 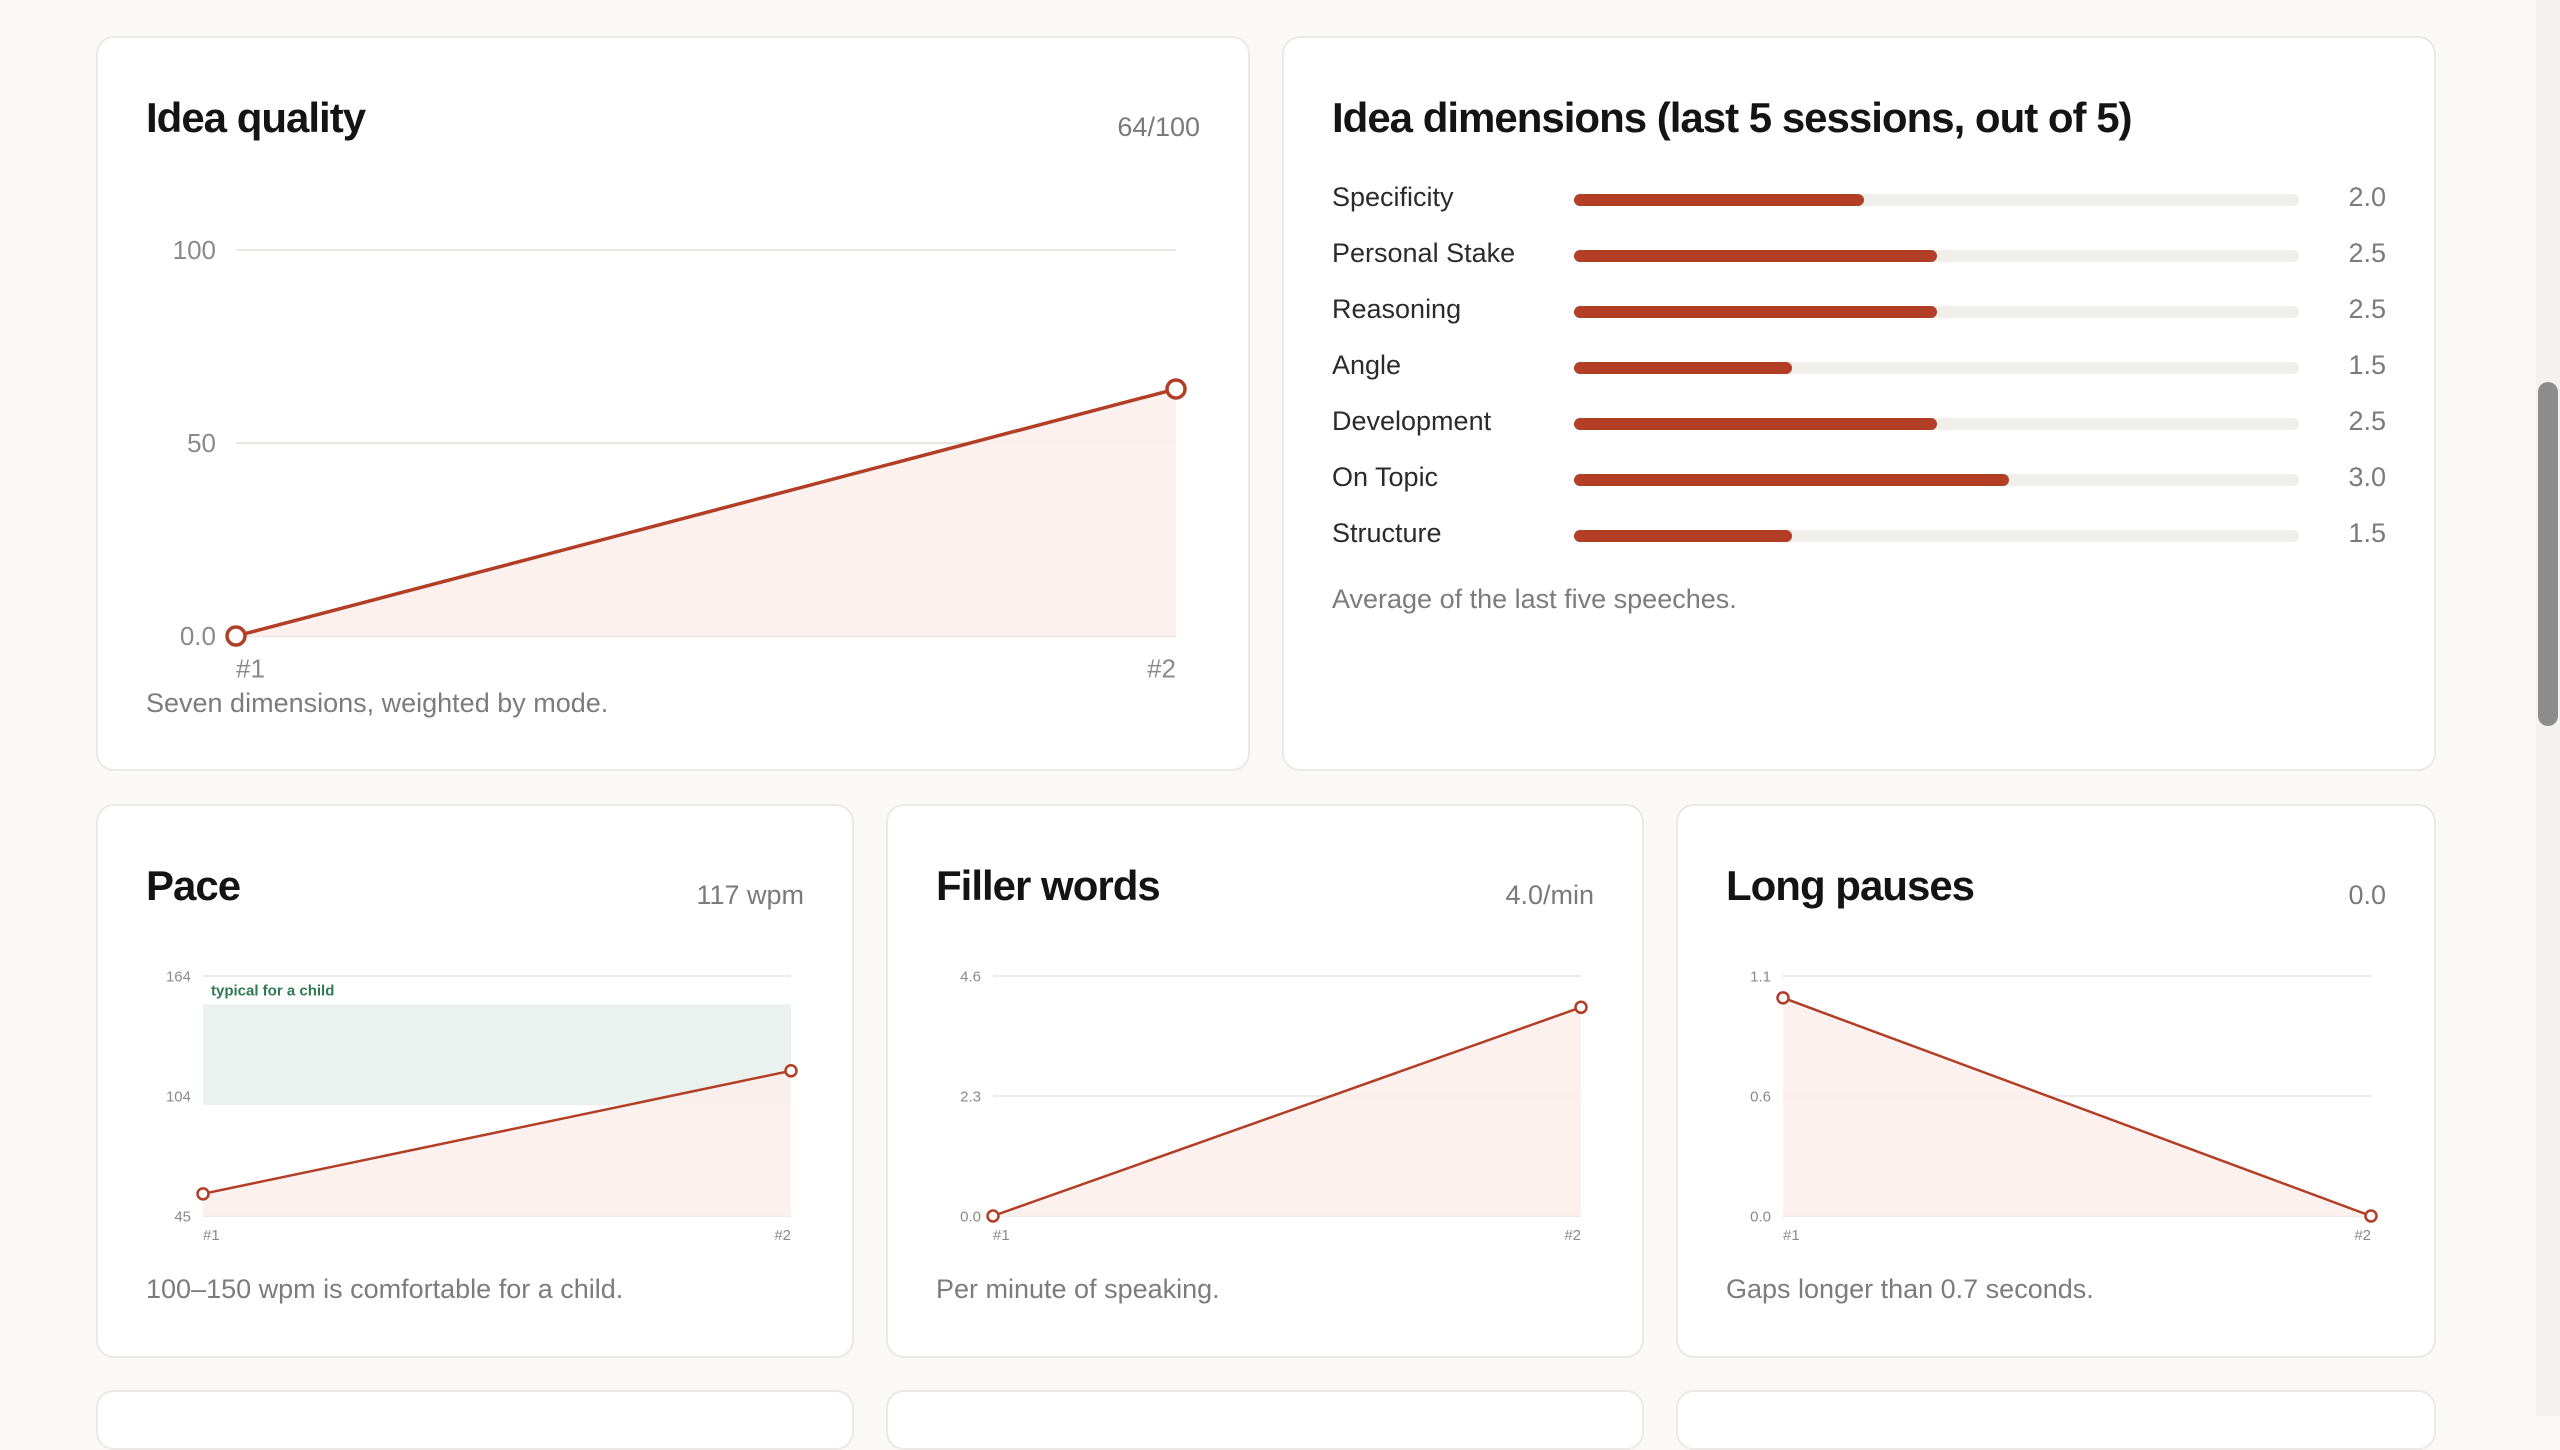 What do you see at coordinates (1760, 1096) in the screenshot?
I see `y-tick-label: 0.6` at bounding box center [1760, 1096].